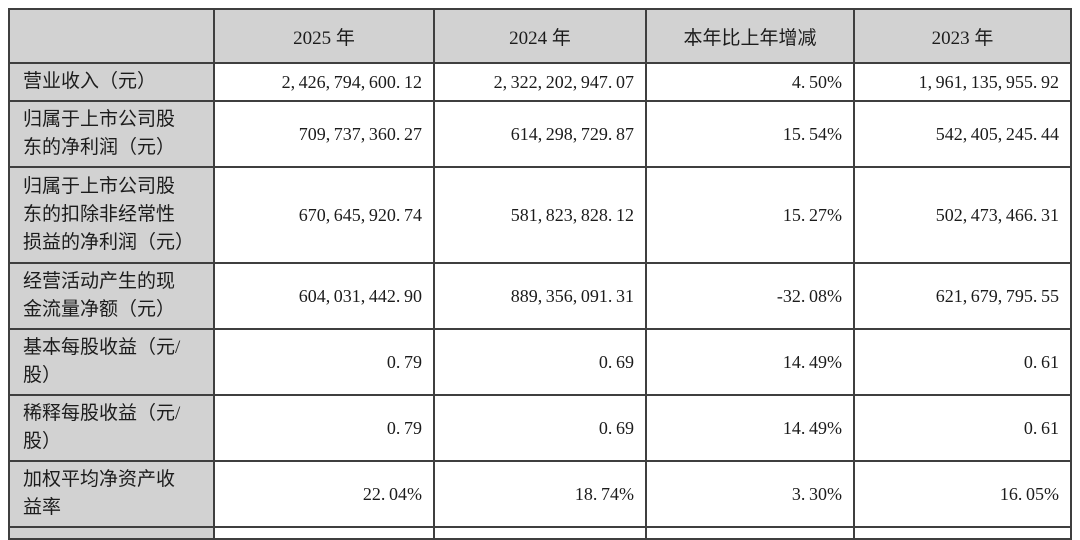 Image resolution: width=1080 pixels, height=540 pixels. What do you see at coordinates (324, 494) in the screenshot?
I see `metric-value: 22. 04%` at bounding box center [324, 494].